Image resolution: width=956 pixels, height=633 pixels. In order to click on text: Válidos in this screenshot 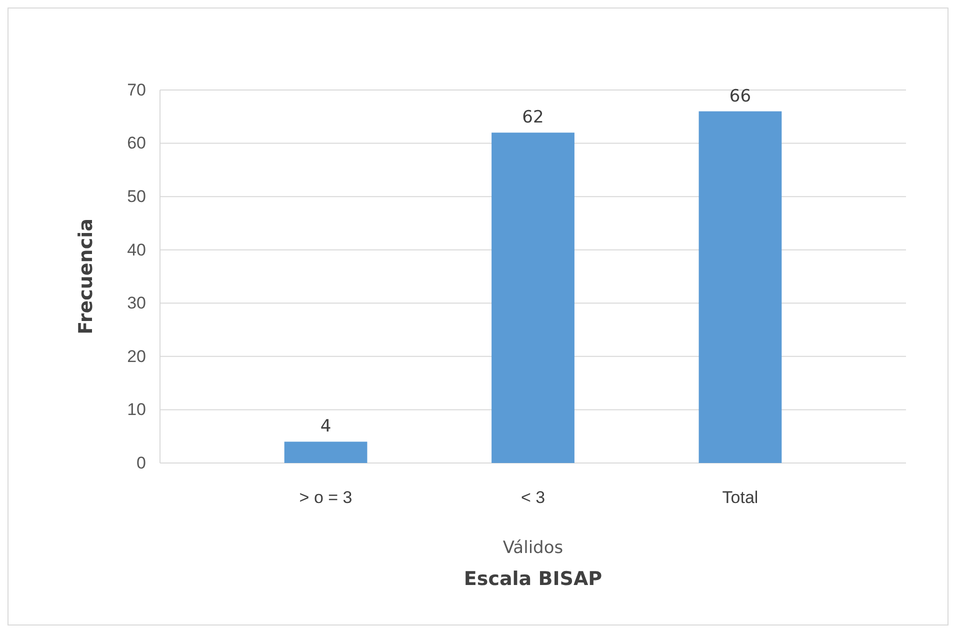, I will do `click(533, 548)`.